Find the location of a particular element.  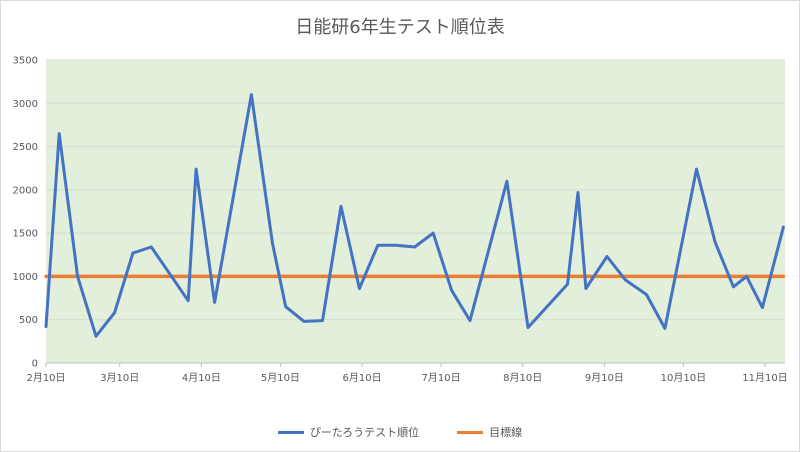

chart-title: 日能研6年生テスト順位表 is located at coordinates (400, 27).